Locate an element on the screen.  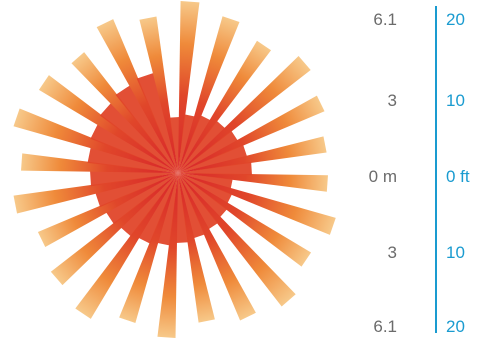
scale-feet-label-upper: 10 is located at coordinates (455, 100).